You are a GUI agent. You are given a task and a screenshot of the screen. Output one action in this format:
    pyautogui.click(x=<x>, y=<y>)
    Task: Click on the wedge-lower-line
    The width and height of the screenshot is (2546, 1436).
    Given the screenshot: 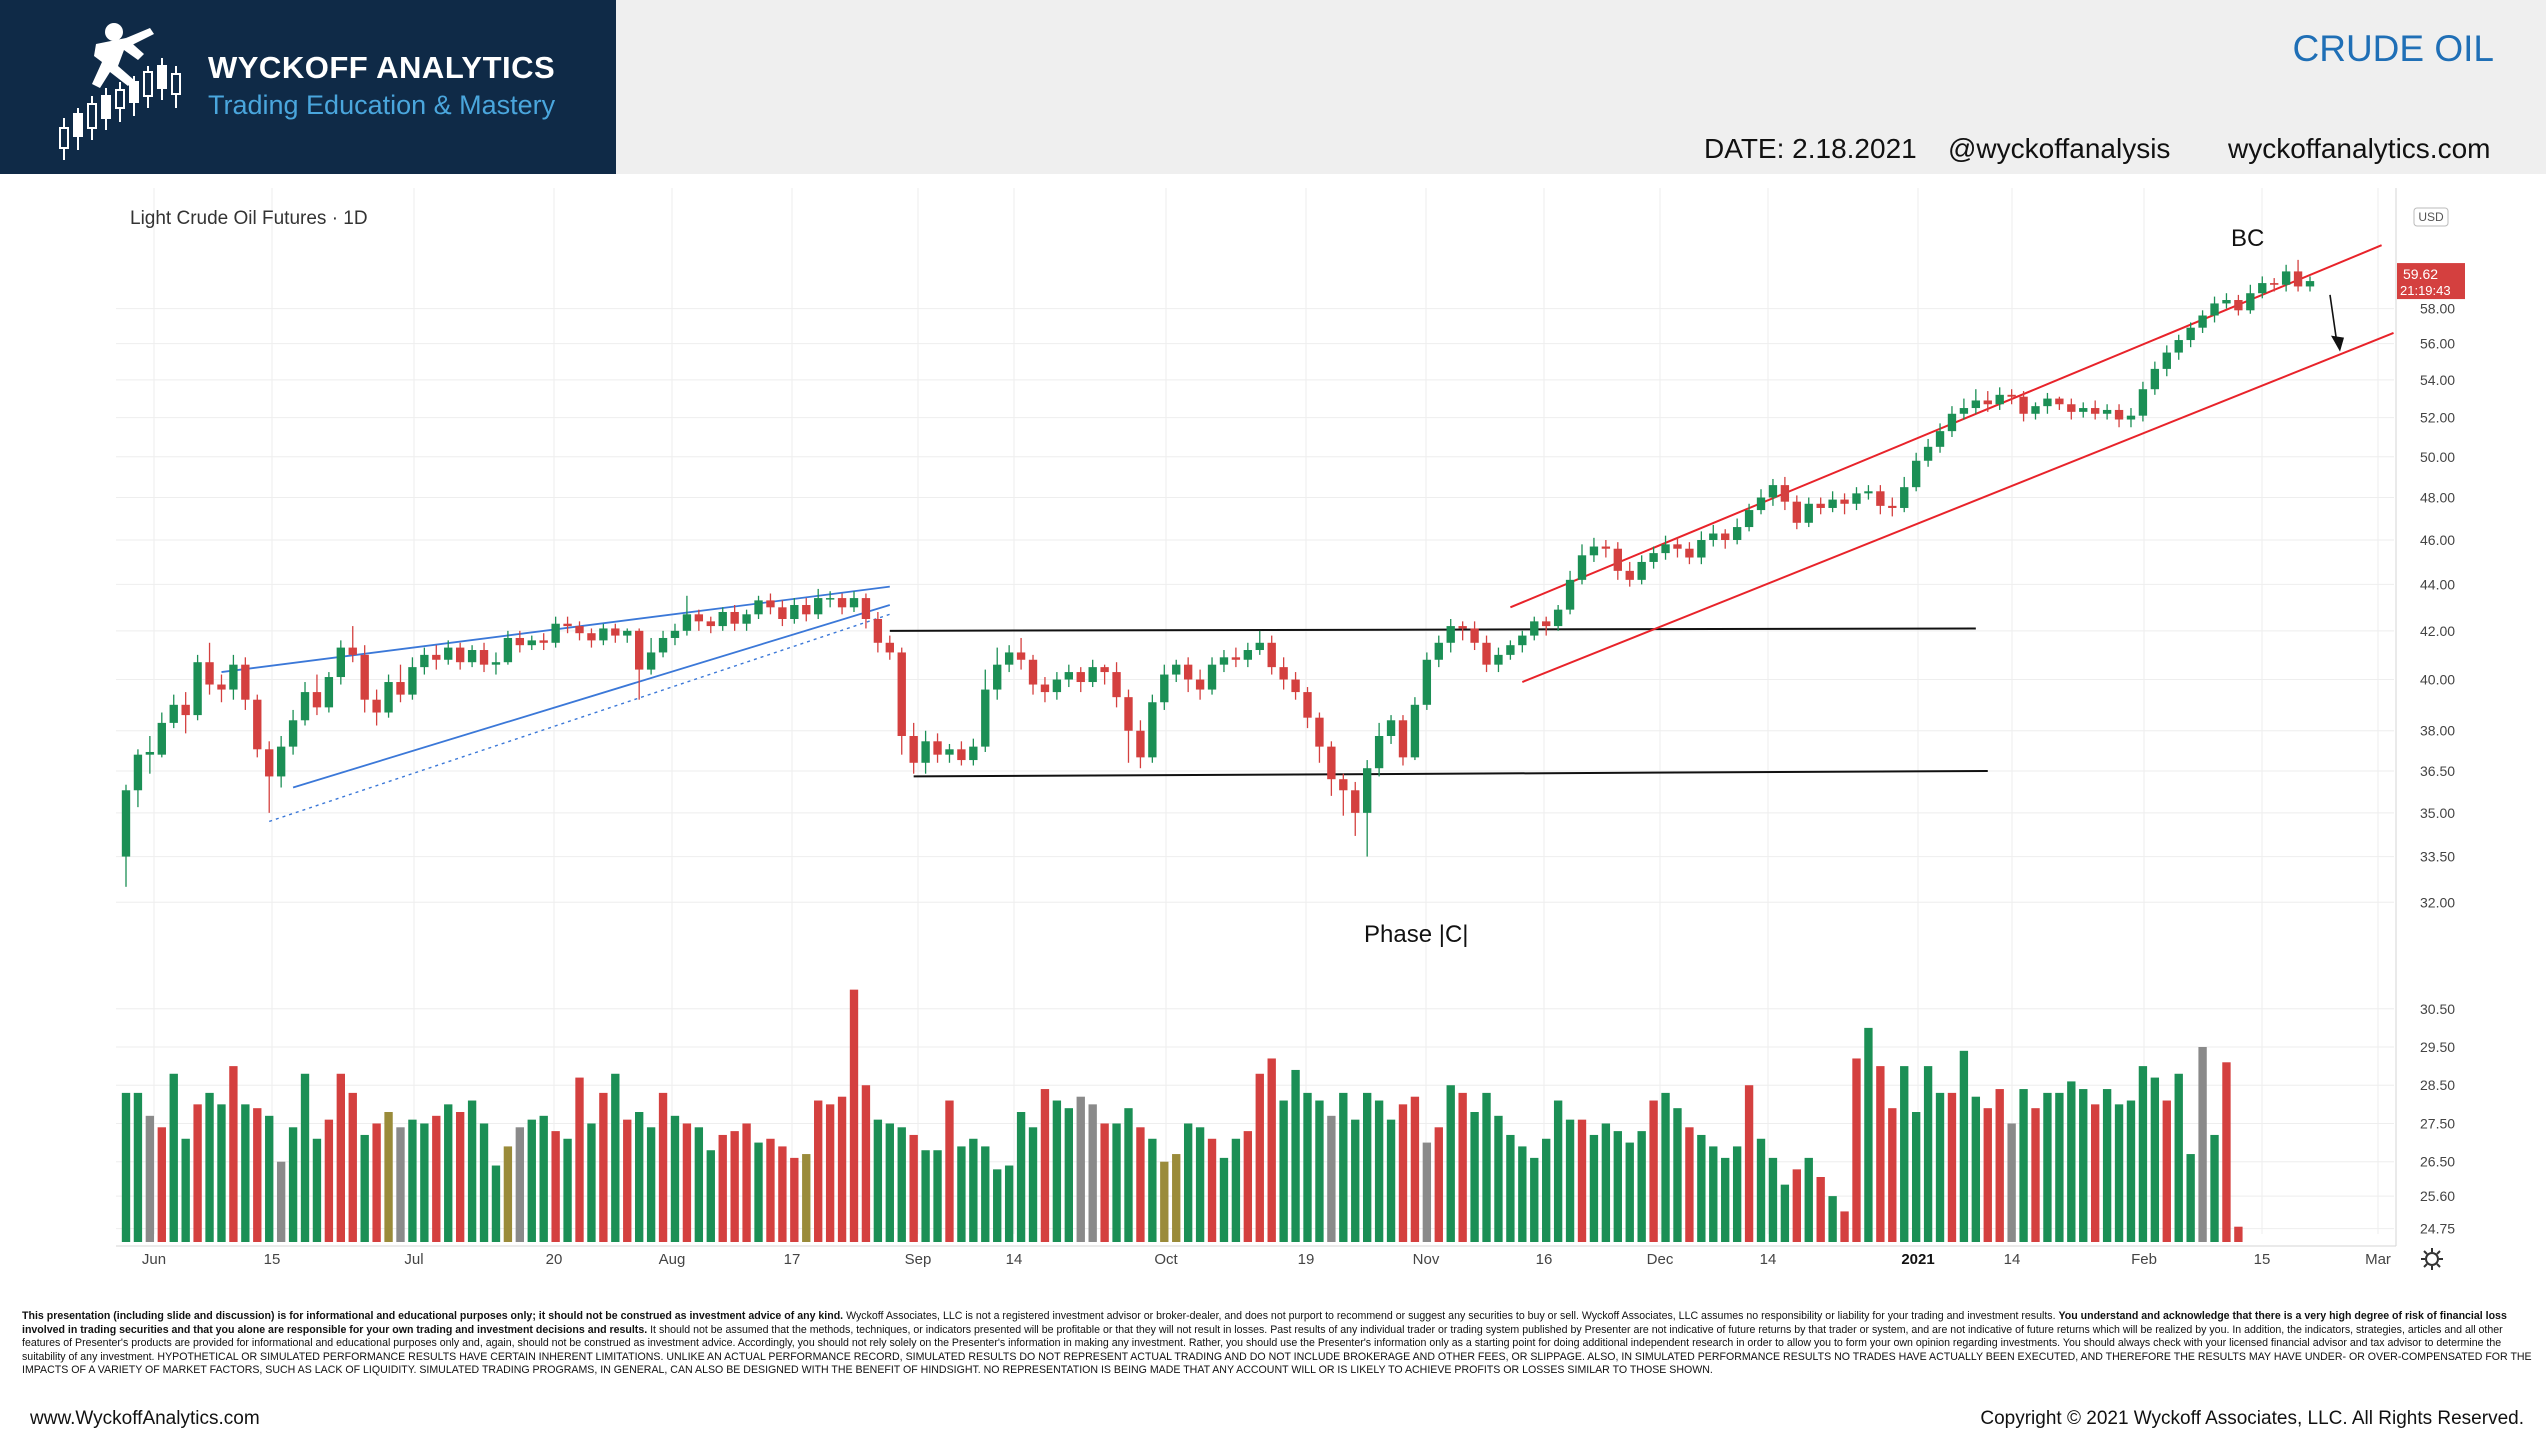 What is the action you would take?
    pyautogui.click(x=591, y=696)
    